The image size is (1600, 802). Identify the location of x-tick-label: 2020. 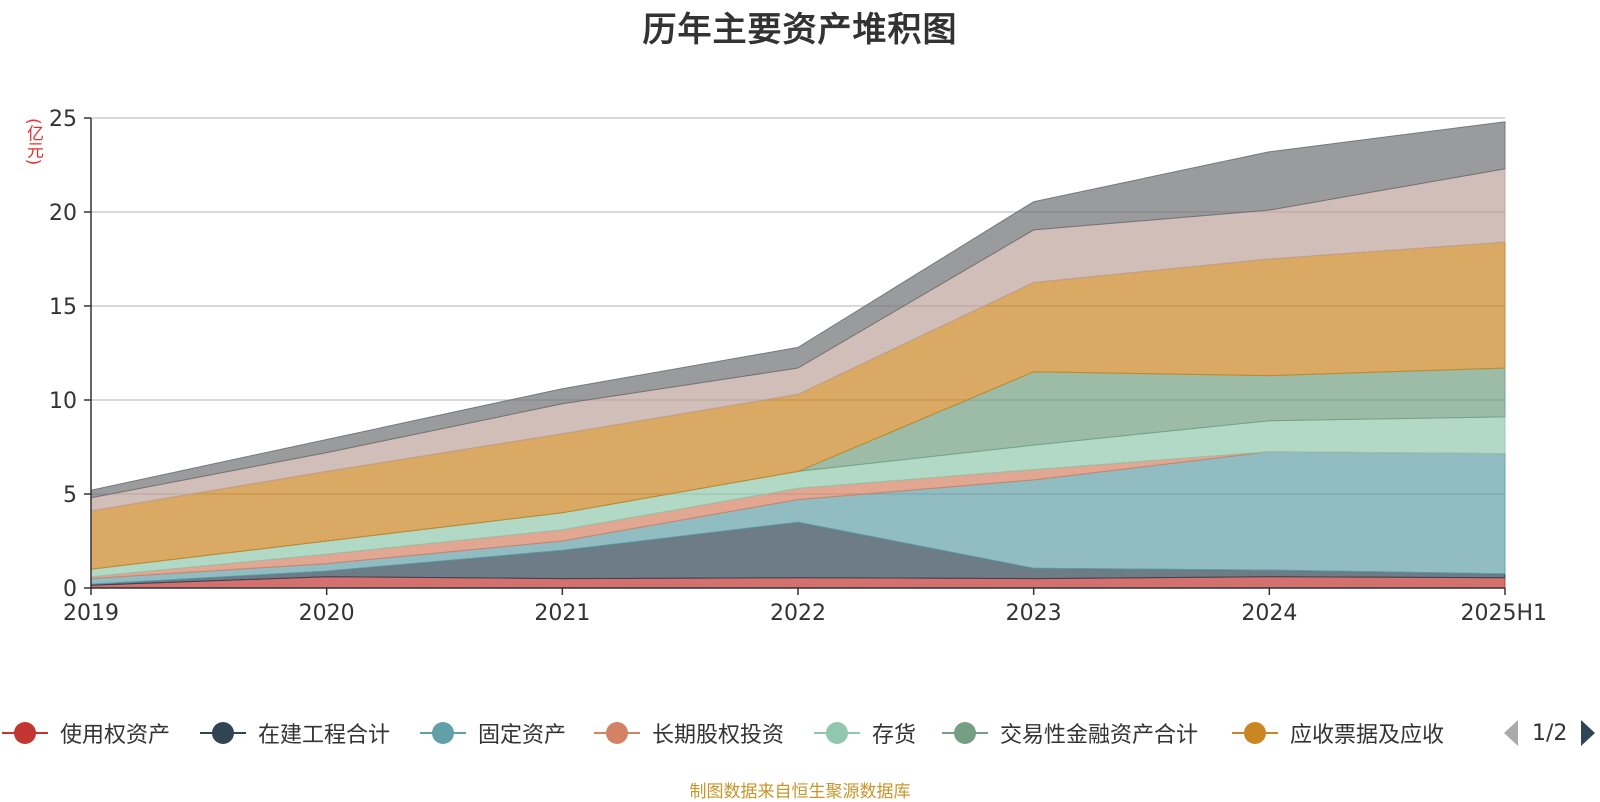
(327, 613).